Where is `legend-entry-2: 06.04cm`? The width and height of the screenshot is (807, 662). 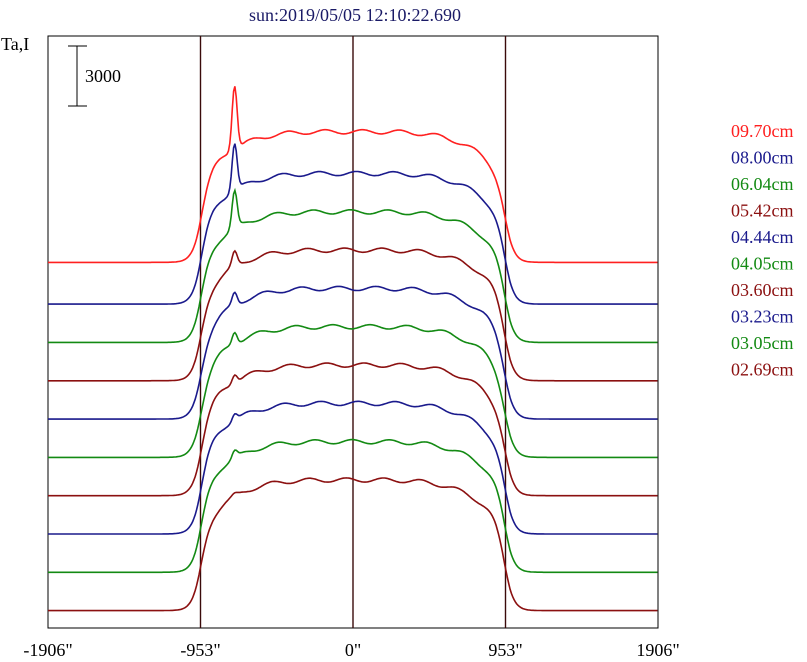
legend-entry-2: 06.04cm is located at coordinates (762, 184).